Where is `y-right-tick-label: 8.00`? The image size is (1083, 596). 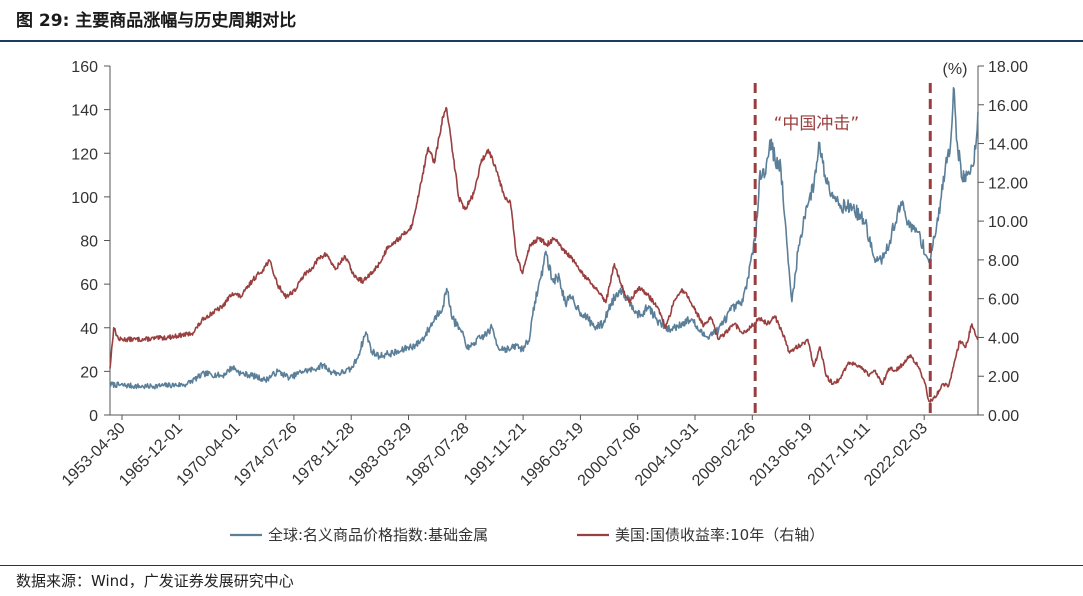
y-right-tick-label: 8.00 is located at coordinates (1003, 261).